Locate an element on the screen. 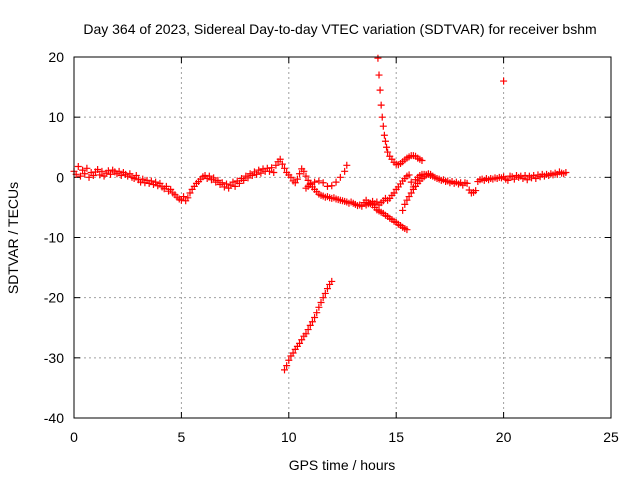  x-axis-label: GPS time / hours is located at coordinates (342, 465).